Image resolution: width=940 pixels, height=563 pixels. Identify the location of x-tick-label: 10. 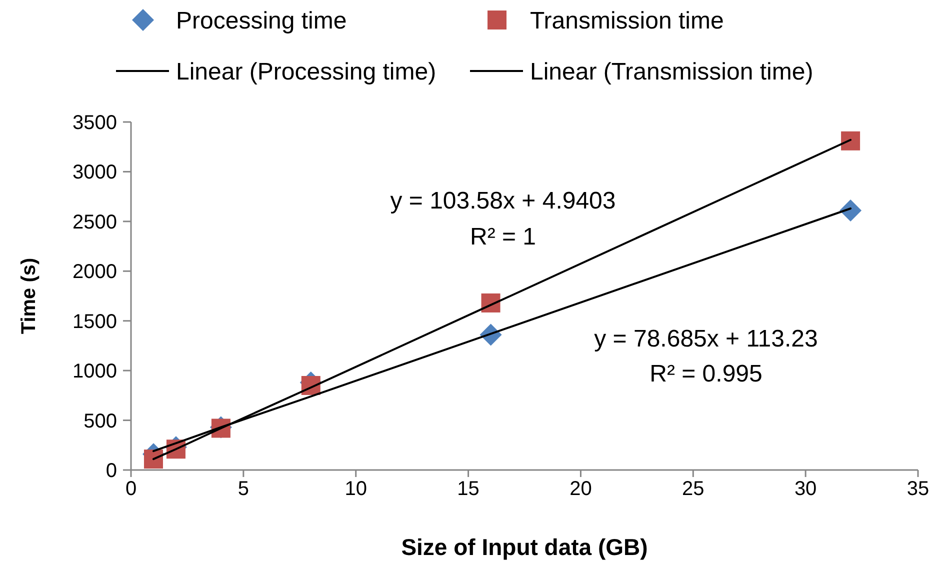
(355, 489).